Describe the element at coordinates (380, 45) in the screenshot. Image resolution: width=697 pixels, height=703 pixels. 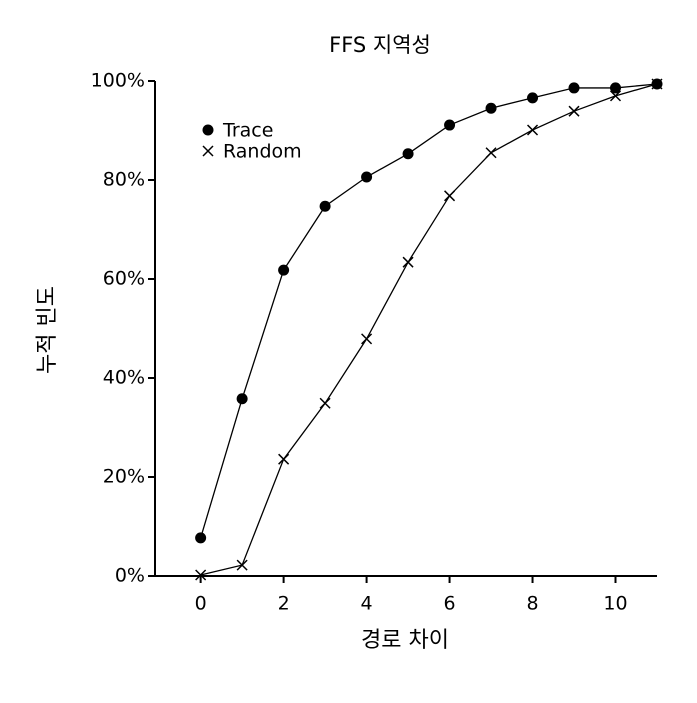
I see `chart-title: FFS 지역성` at that location.